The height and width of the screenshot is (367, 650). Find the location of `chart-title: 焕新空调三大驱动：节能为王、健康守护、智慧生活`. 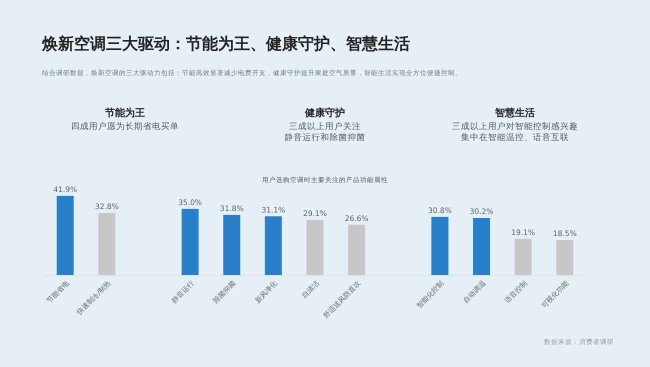

chart-title: 焕新空调三大驱动：节能为王、健康守护、智慧生活 is located at coordinates (226, 44).